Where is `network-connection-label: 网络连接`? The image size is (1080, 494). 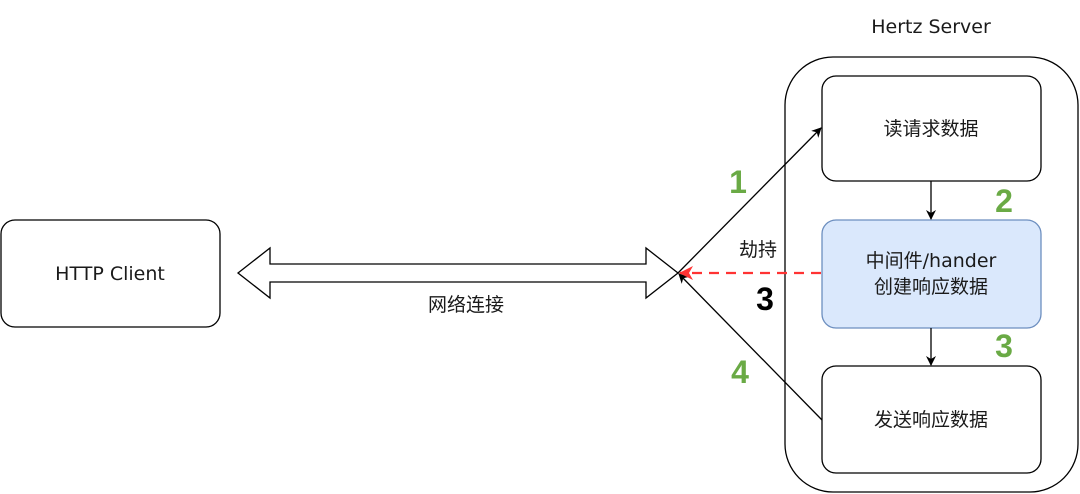
network-connection-label: 网络连接 is located at coordinates (466, 305).